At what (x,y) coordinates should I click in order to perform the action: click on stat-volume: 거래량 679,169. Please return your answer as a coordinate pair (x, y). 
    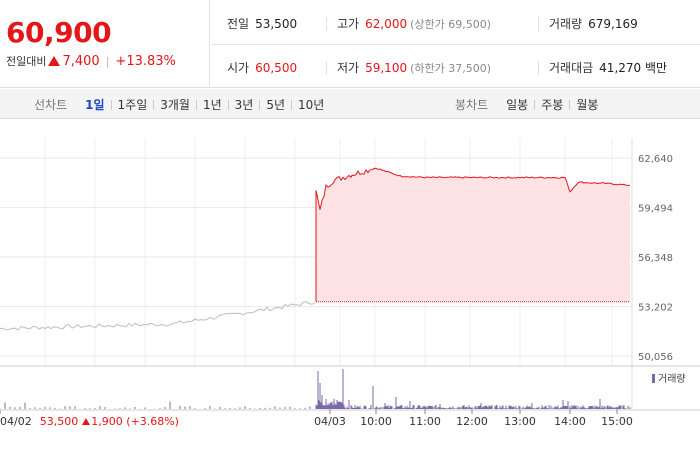
    Looking at the image, I should click on (593, 23).